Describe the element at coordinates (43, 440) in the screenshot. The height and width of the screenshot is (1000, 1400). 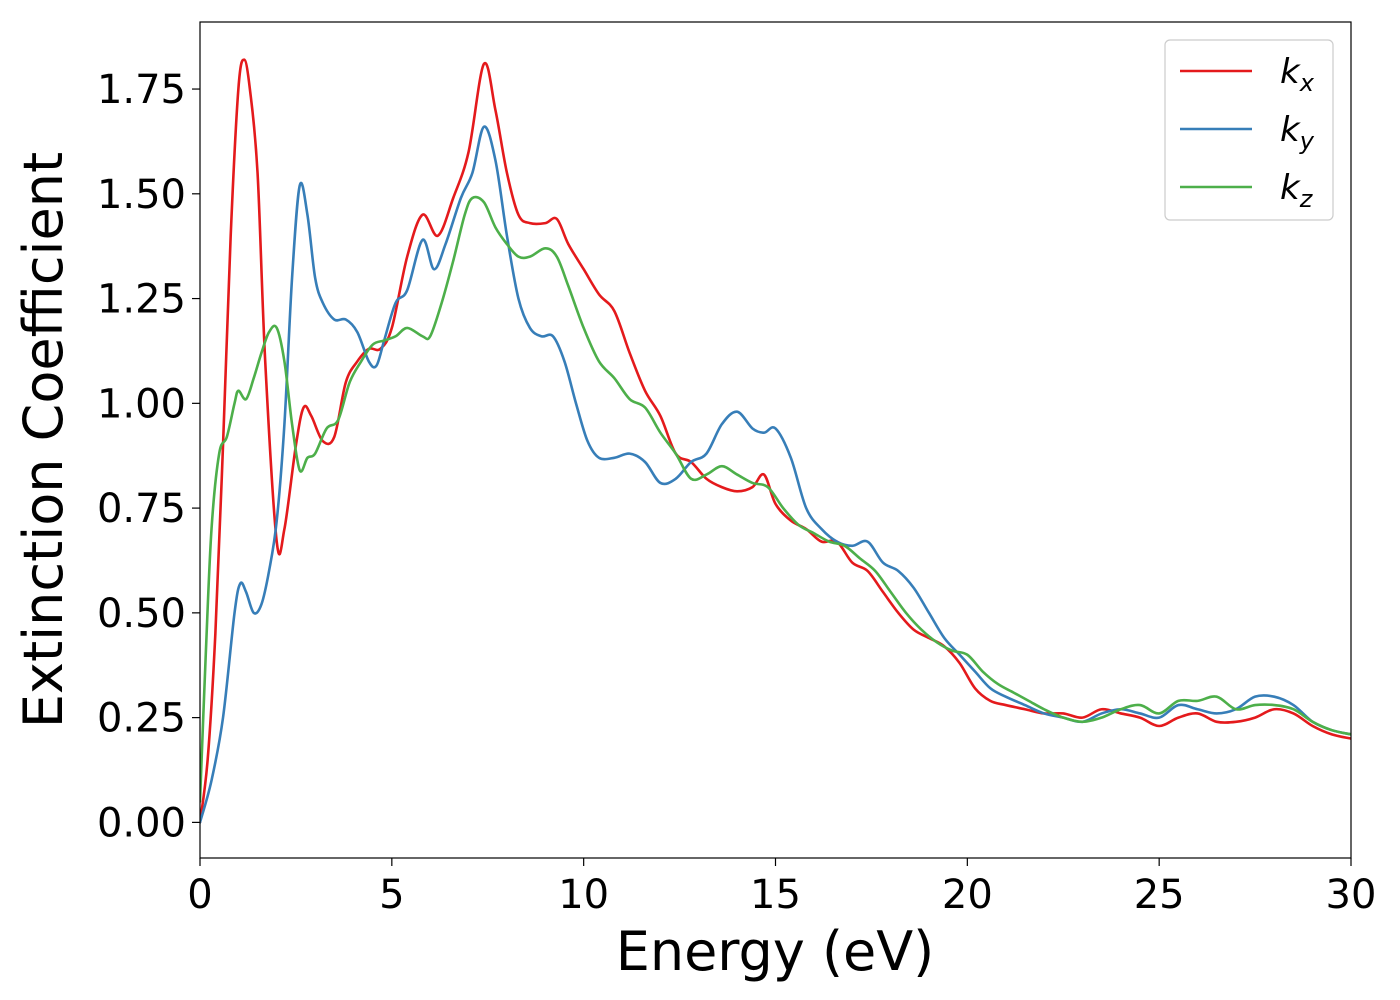
I see `y-axis-label: Extinction Coefficient` at that location.